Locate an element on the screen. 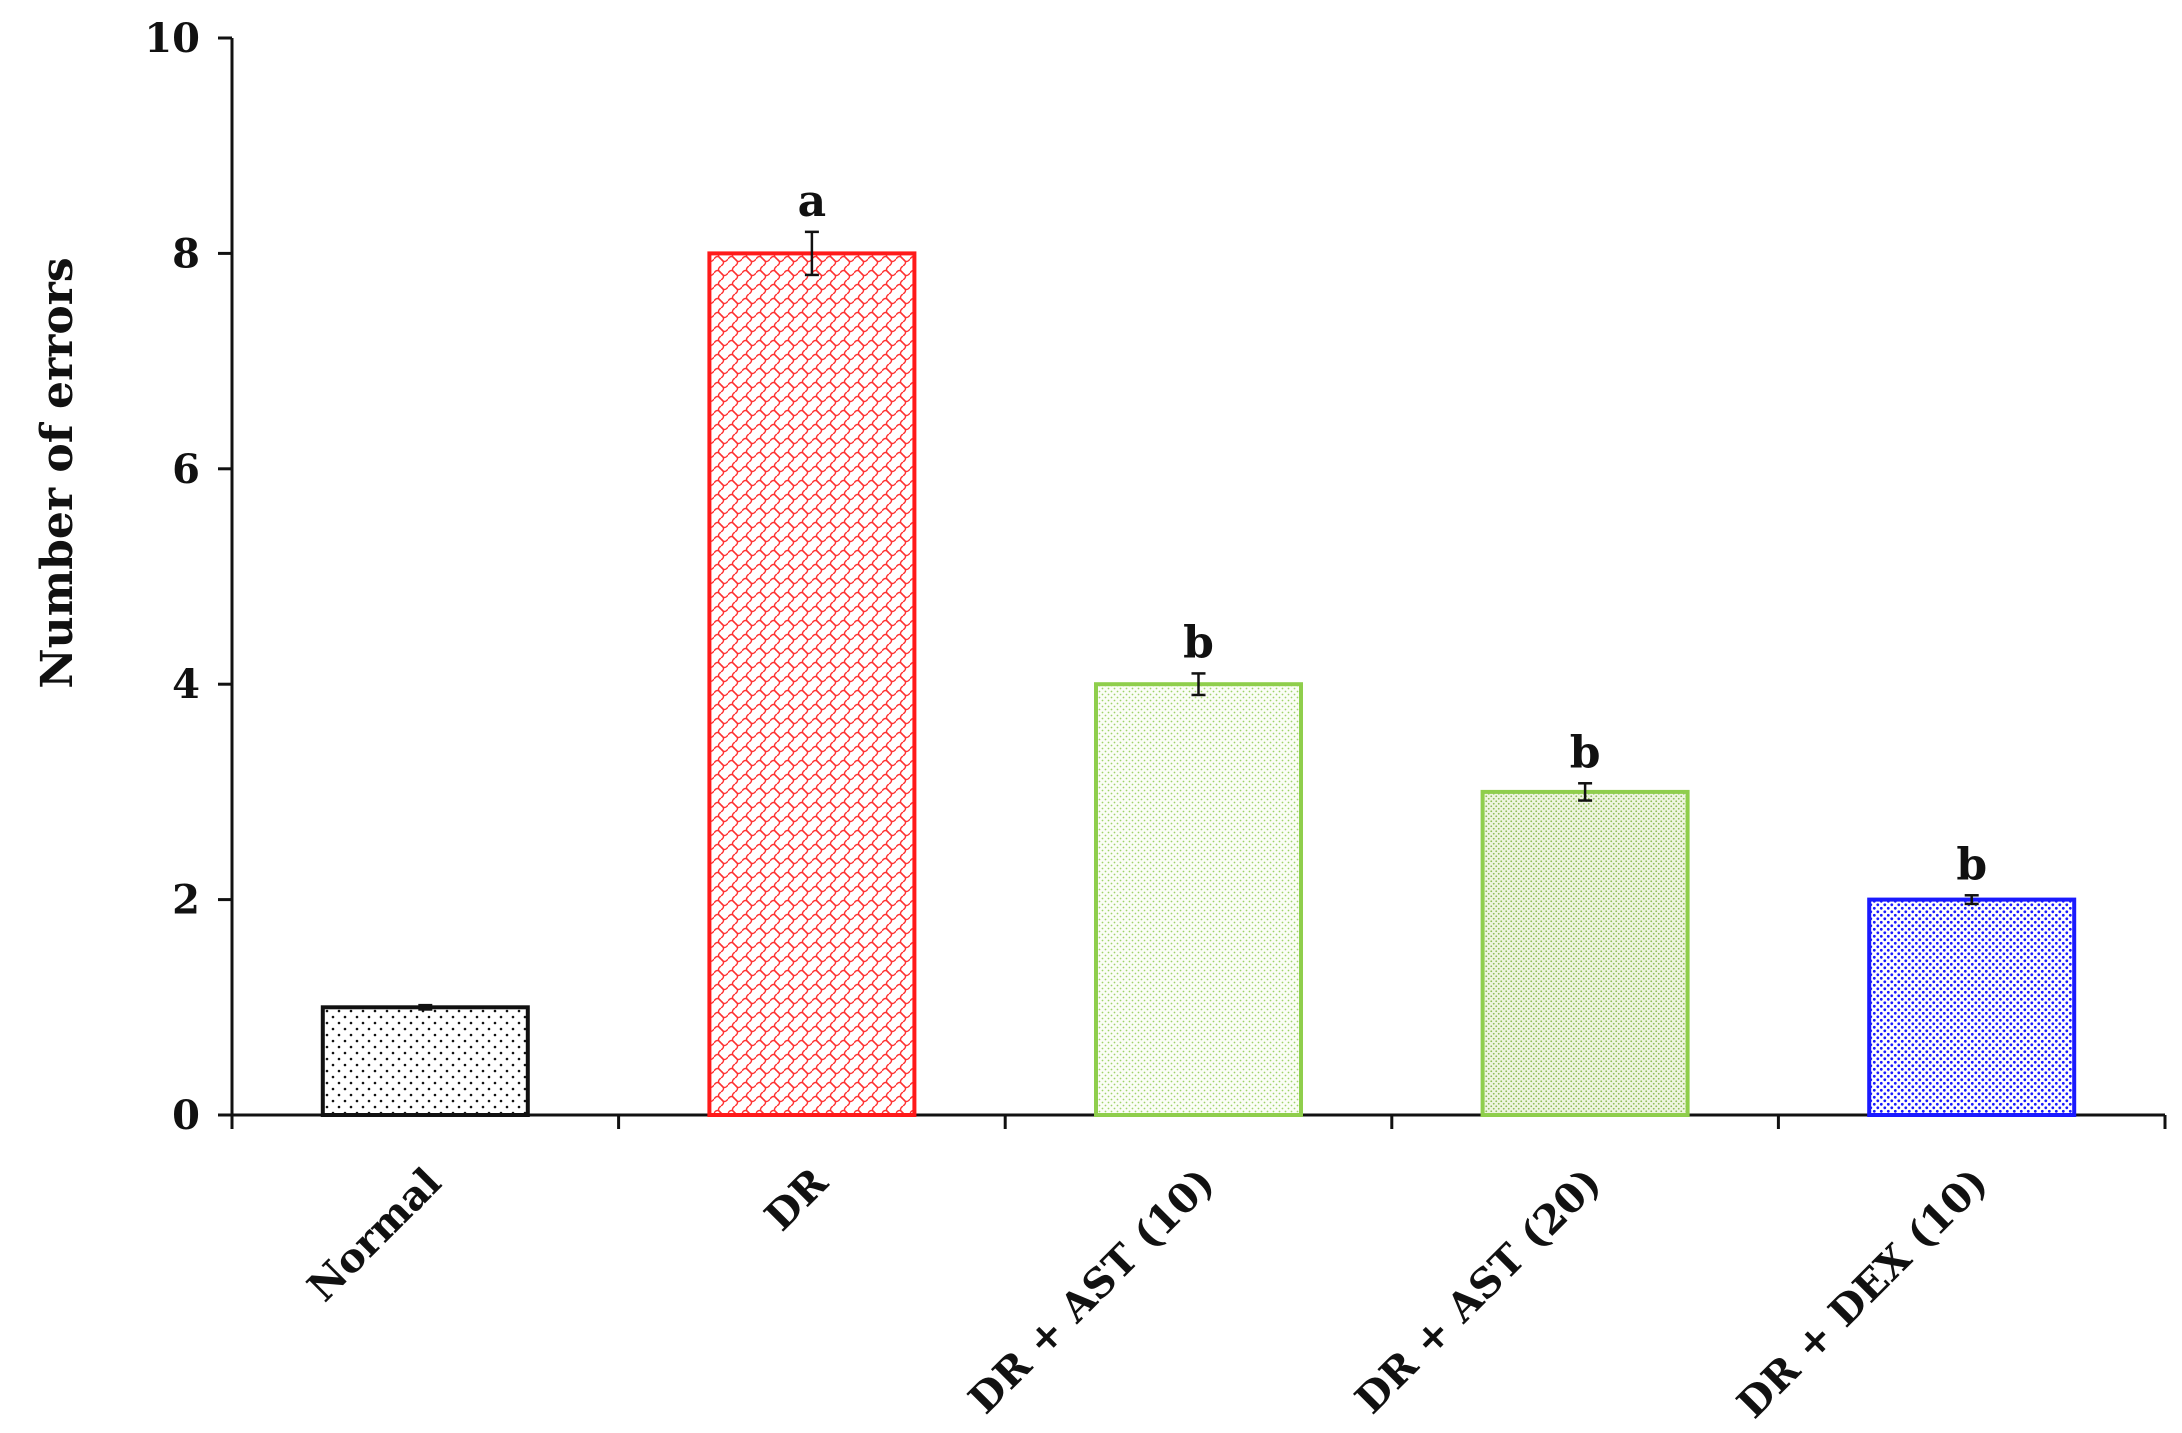  x-tick-label: DR + AST (10) is located at coordinates (1092, 1291).